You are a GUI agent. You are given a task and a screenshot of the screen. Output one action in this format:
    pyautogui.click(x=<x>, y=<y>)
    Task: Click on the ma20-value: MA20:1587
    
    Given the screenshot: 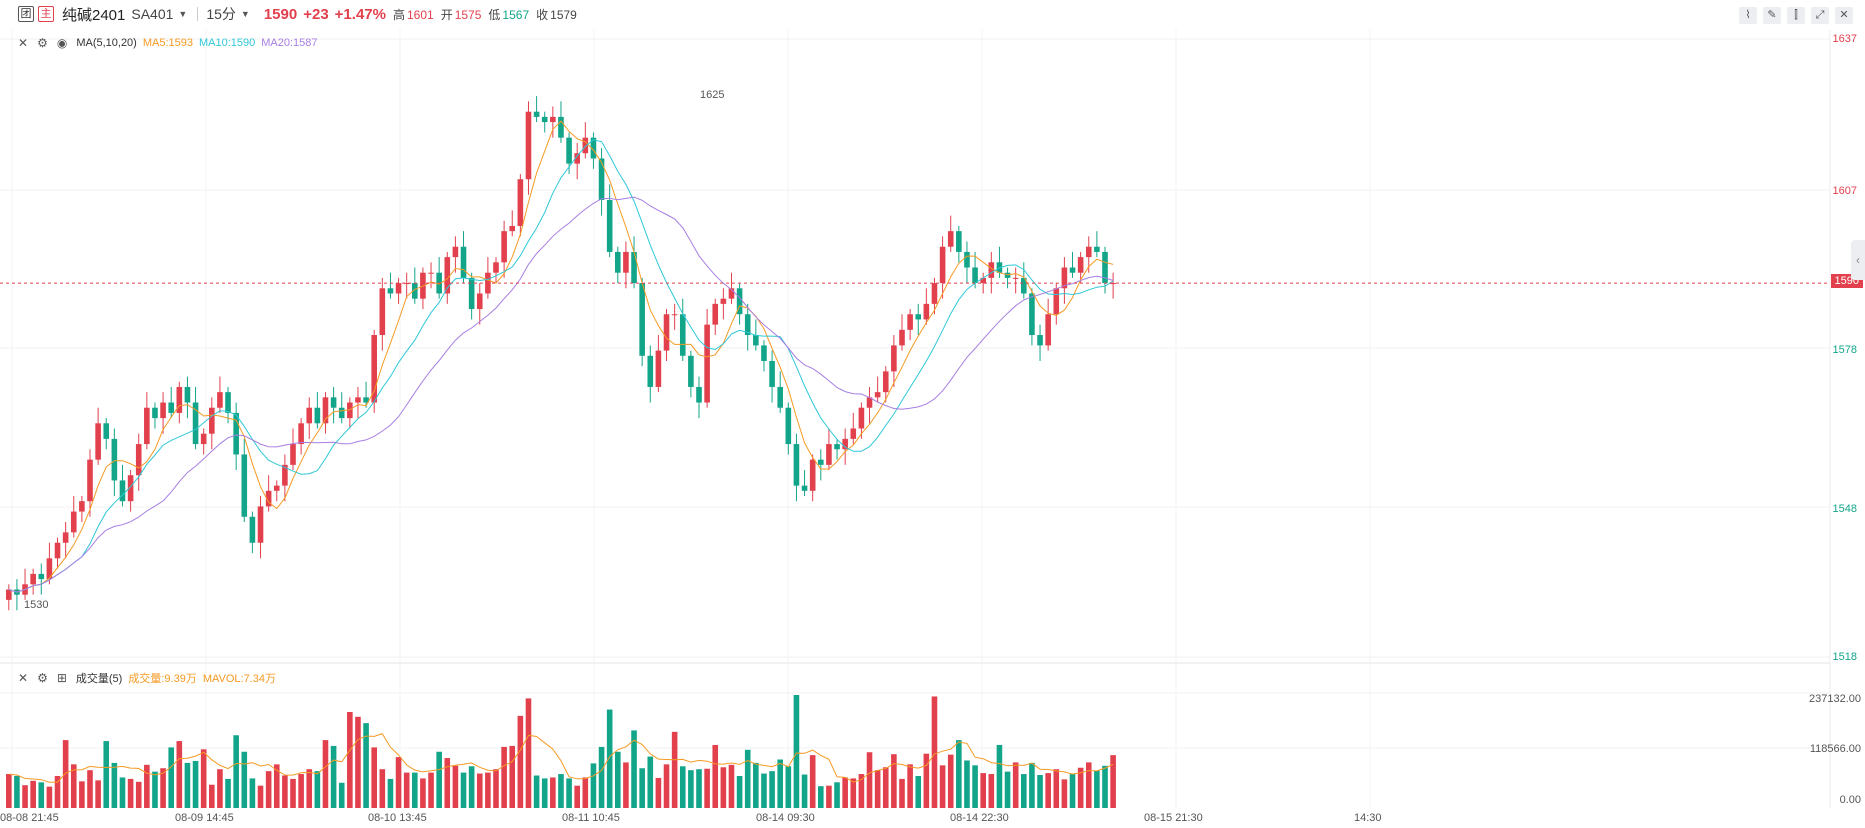 What is the action you would take?
    pyautogui.click(x=289, y=43)
    